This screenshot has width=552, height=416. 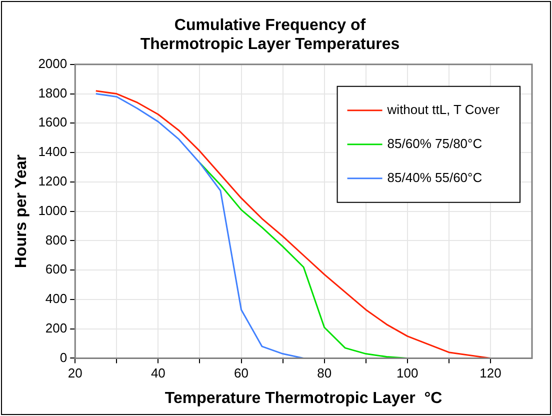 What do you see at coordinates (64, 357) in the screenshot?
I see `y-tick-label: 0` at bounding box center [64, 357].